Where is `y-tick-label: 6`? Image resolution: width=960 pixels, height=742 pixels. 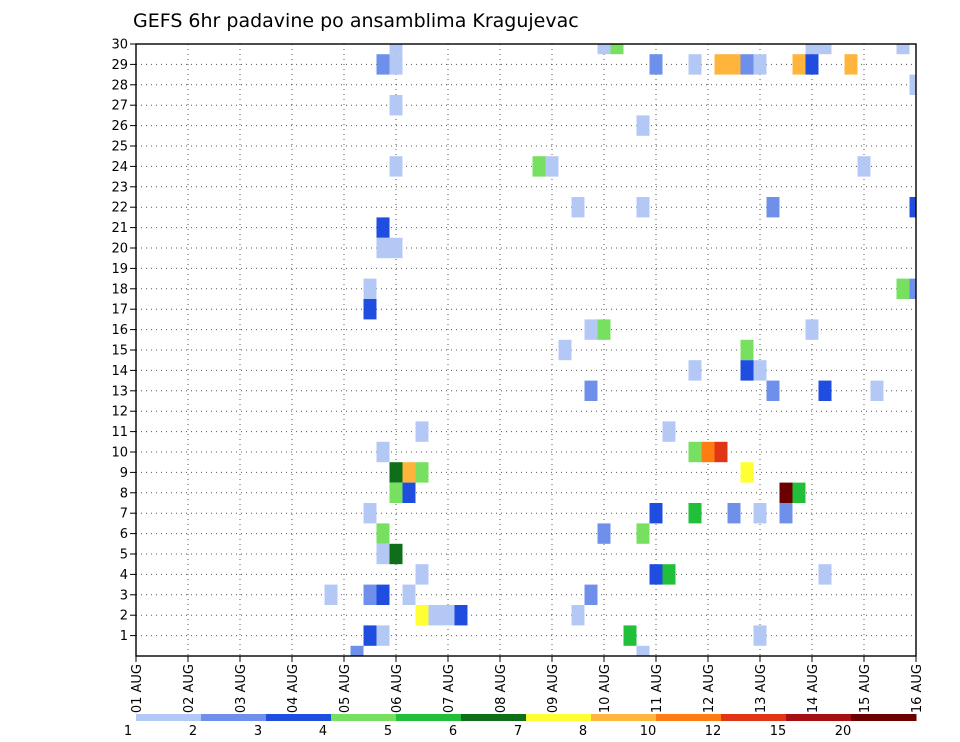
y-tick-label: 6 is located at coordinates (124, 534).